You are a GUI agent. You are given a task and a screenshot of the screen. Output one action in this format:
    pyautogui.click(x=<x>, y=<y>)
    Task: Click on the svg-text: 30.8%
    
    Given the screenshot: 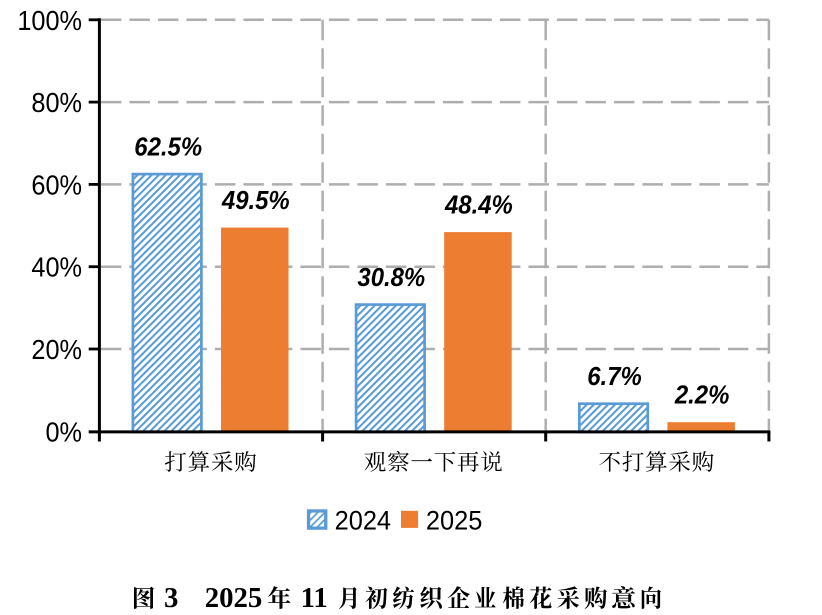 What is the action you would take?
    pyautogui.click(x=391, y=277)
    